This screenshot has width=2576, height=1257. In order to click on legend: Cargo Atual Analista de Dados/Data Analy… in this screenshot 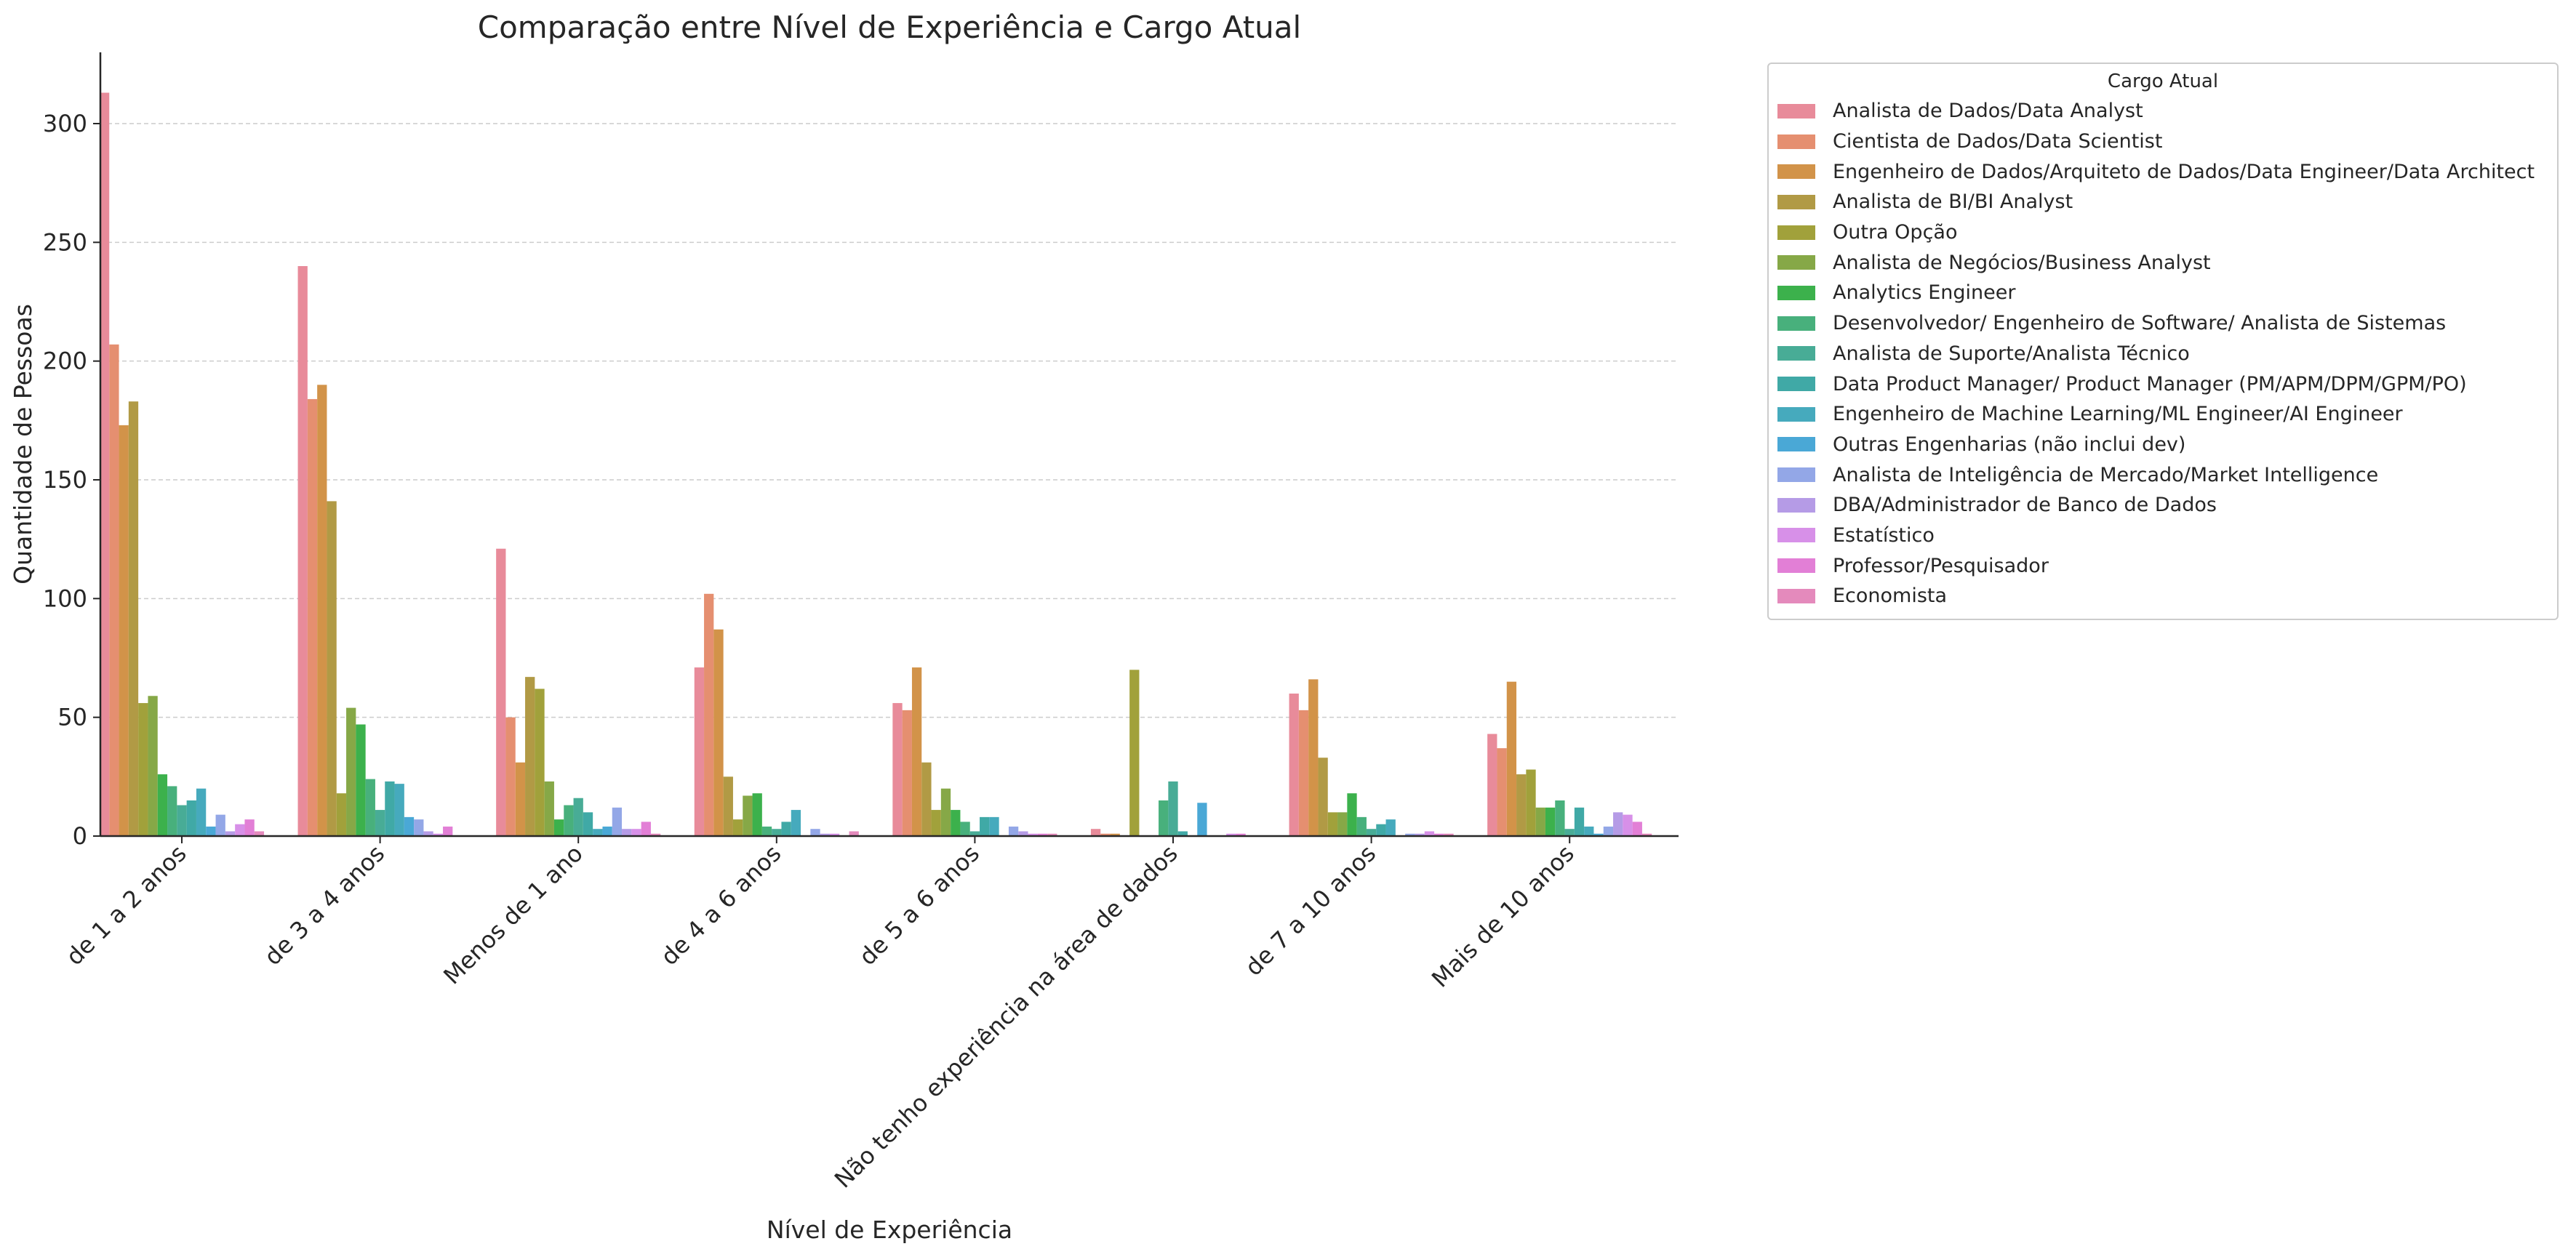, I will do `click(2163, 342)`.